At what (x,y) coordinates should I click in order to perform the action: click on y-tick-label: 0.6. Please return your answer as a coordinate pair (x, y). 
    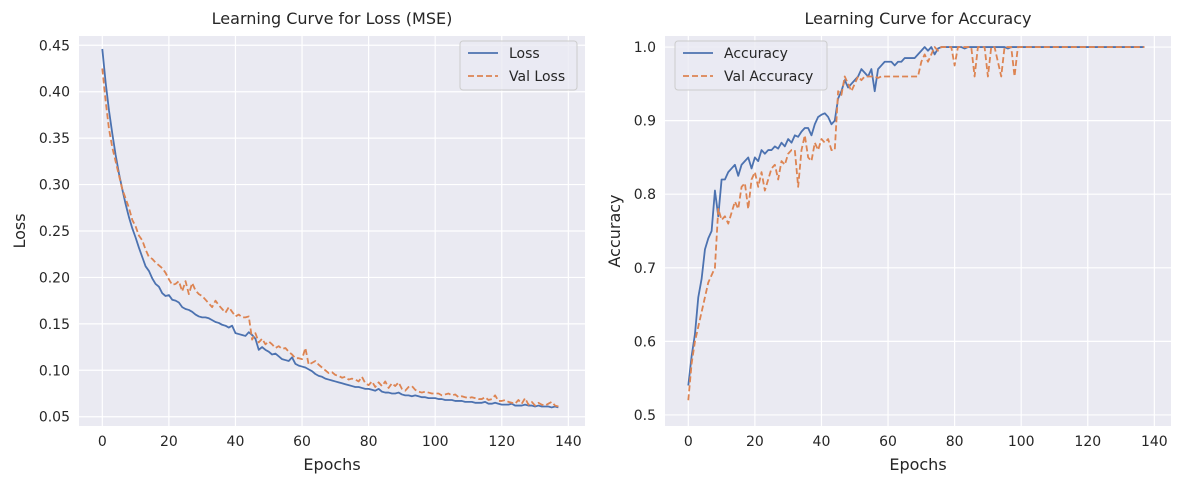
    Looking at the image, I should click on (645, 342).